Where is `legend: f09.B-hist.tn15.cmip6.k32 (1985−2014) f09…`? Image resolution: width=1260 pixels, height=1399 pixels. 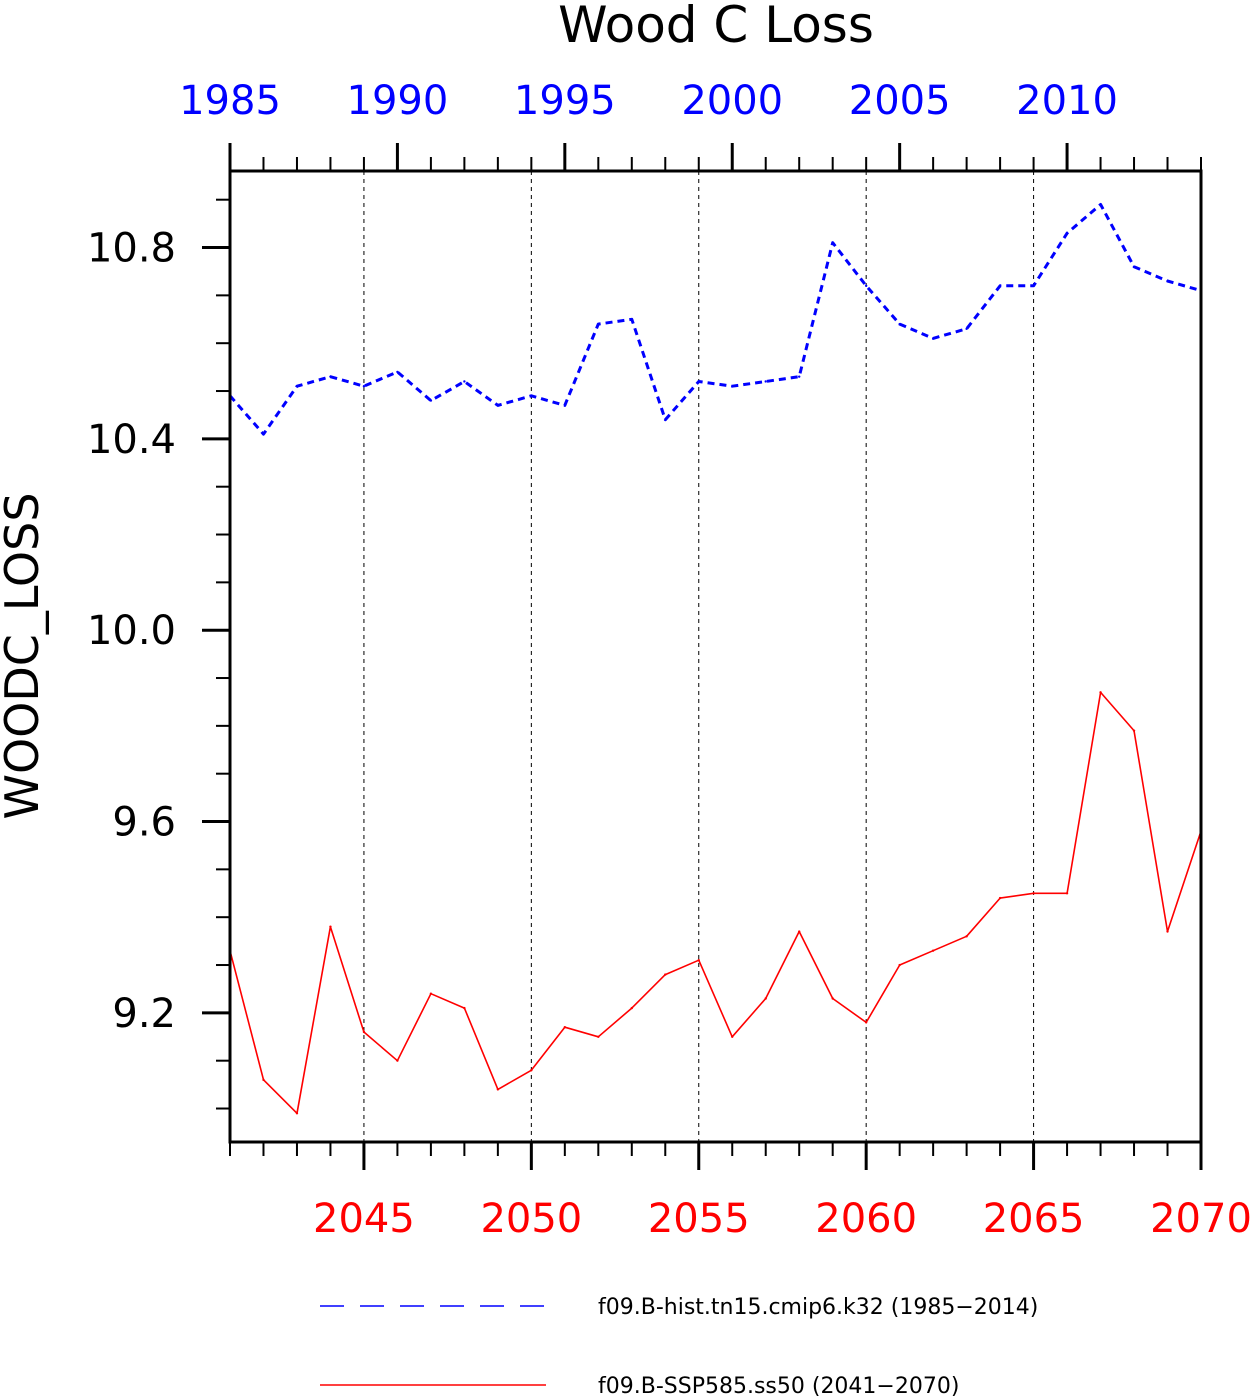 legend: f09.B-hist.tn15.cmip6.k32 (1985−2014) f09… is located at coordinates (679, 1347).